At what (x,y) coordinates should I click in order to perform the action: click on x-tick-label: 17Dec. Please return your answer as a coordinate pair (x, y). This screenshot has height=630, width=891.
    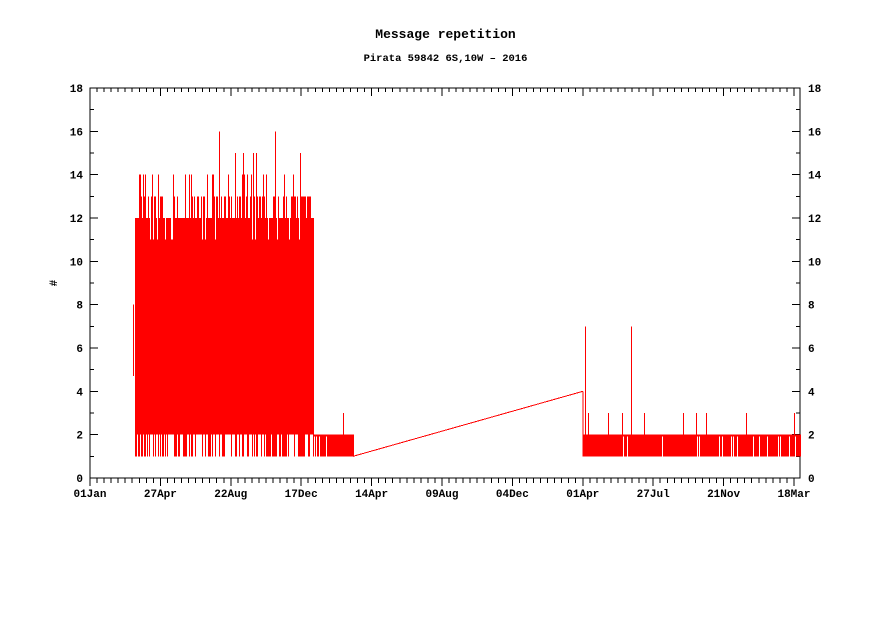
    Looking at the image, I should click on (301, 495).